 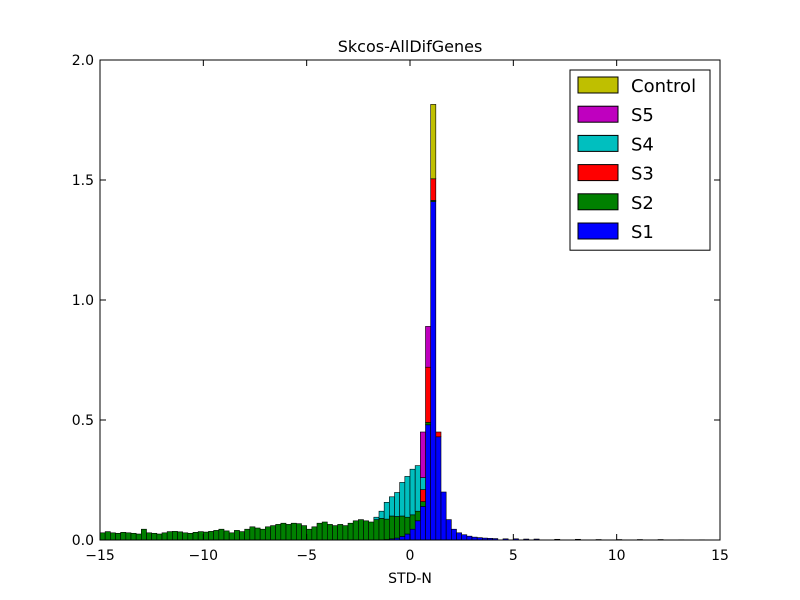 What do you see at coordinates (598, 85) in the screenshot?
I see `legend-swatch-control` at bounding box center [598, 85].